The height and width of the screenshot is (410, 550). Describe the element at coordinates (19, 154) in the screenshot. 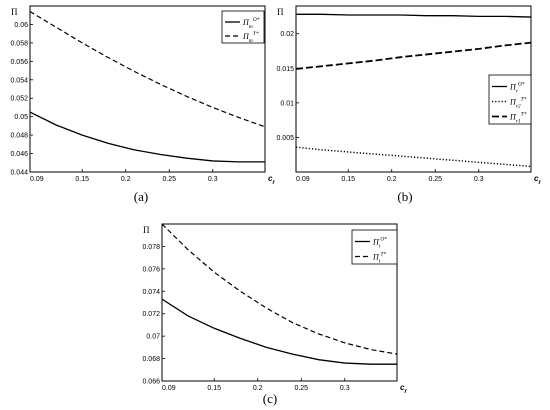

I see `y-tick-label: 0.046` at that location.